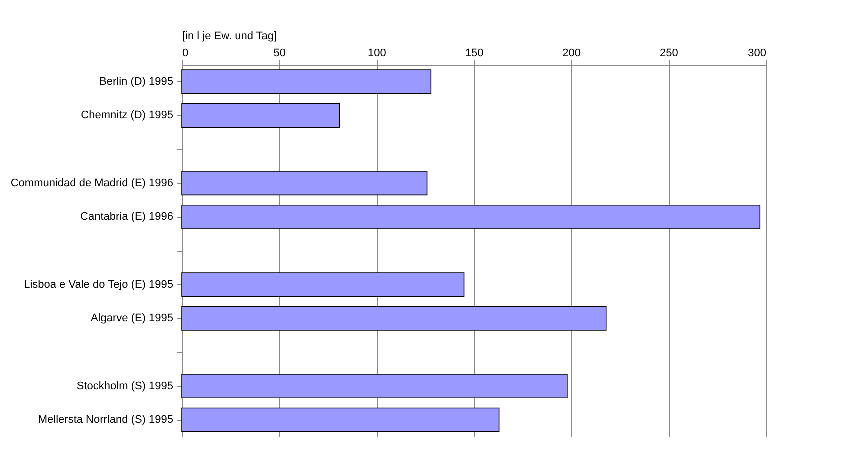 The image size is (844, 467). What do you see at coordinates (377, 54) in the screenshot?
I see `x-tick-label: 100` at bounding box center [377, 54].